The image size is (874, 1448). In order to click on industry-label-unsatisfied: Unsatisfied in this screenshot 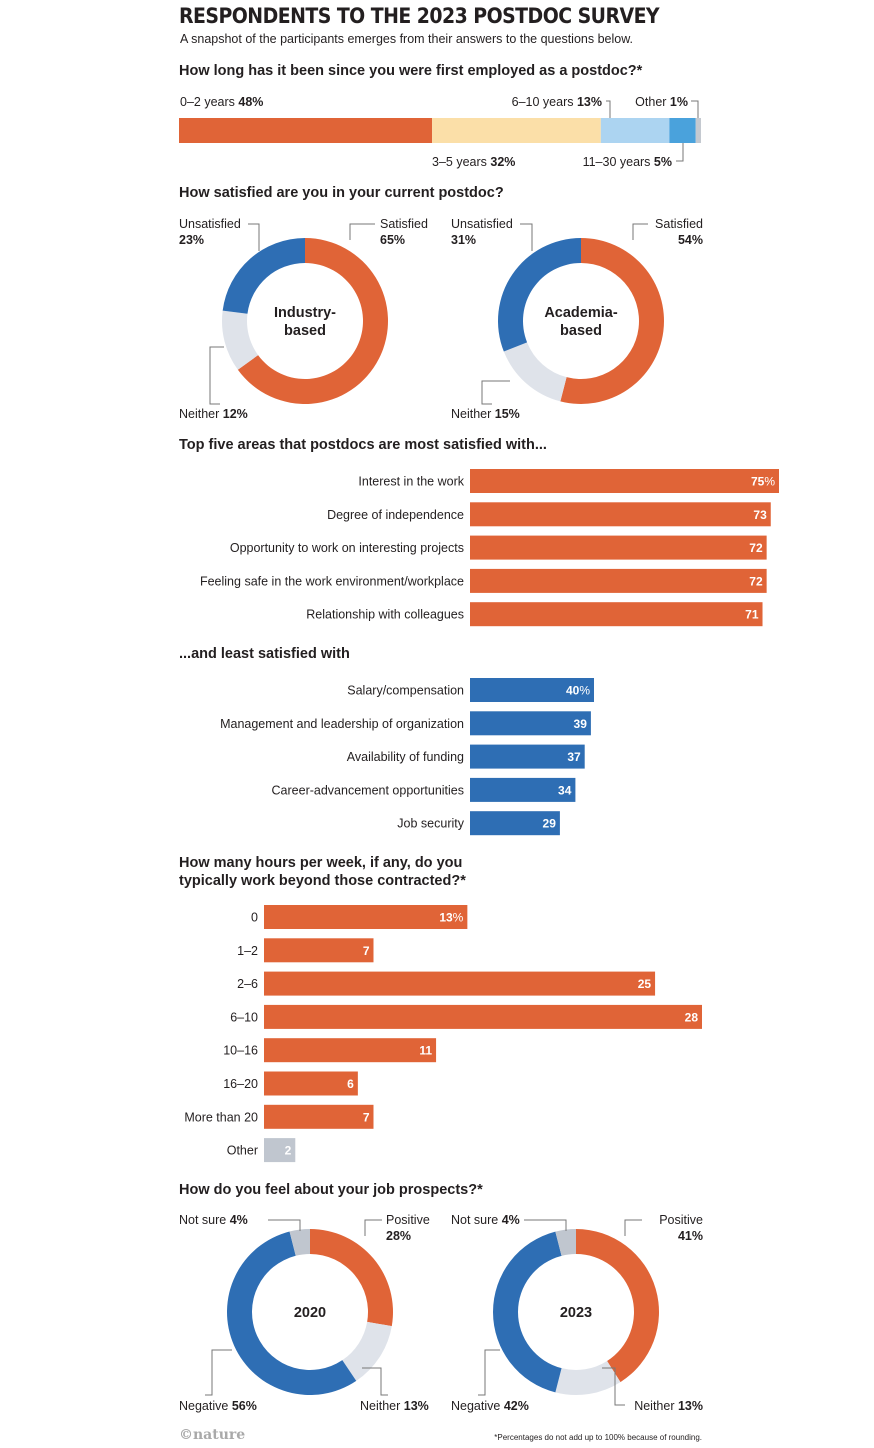, I will do `click(210, 224)`.